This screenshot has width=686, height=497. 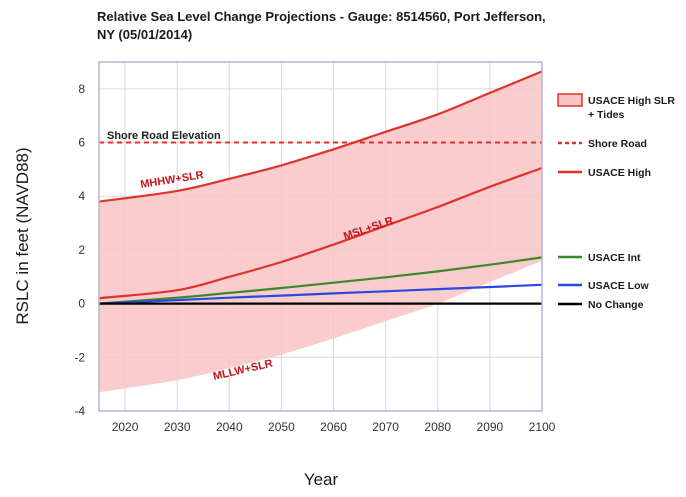 I want to click on y-tick-0: 0, so click(x=81, y=304).